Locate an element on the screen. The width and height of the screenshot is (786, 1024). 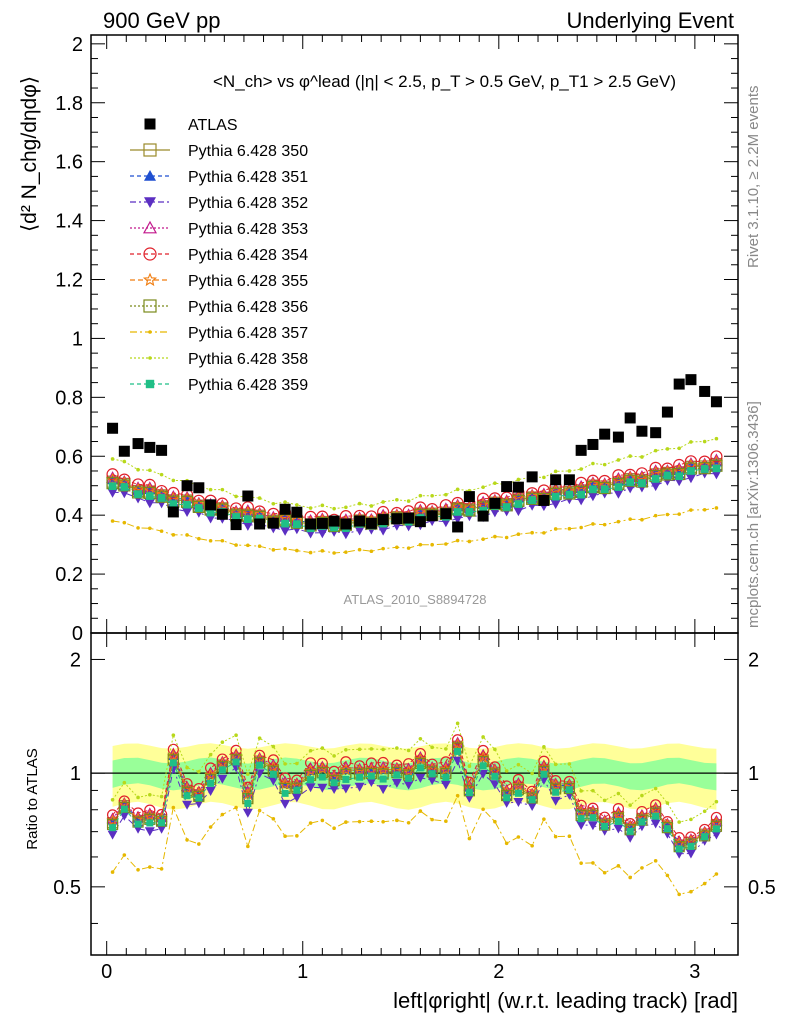
legend-marker-atlas is located at coordinates (150, 124).